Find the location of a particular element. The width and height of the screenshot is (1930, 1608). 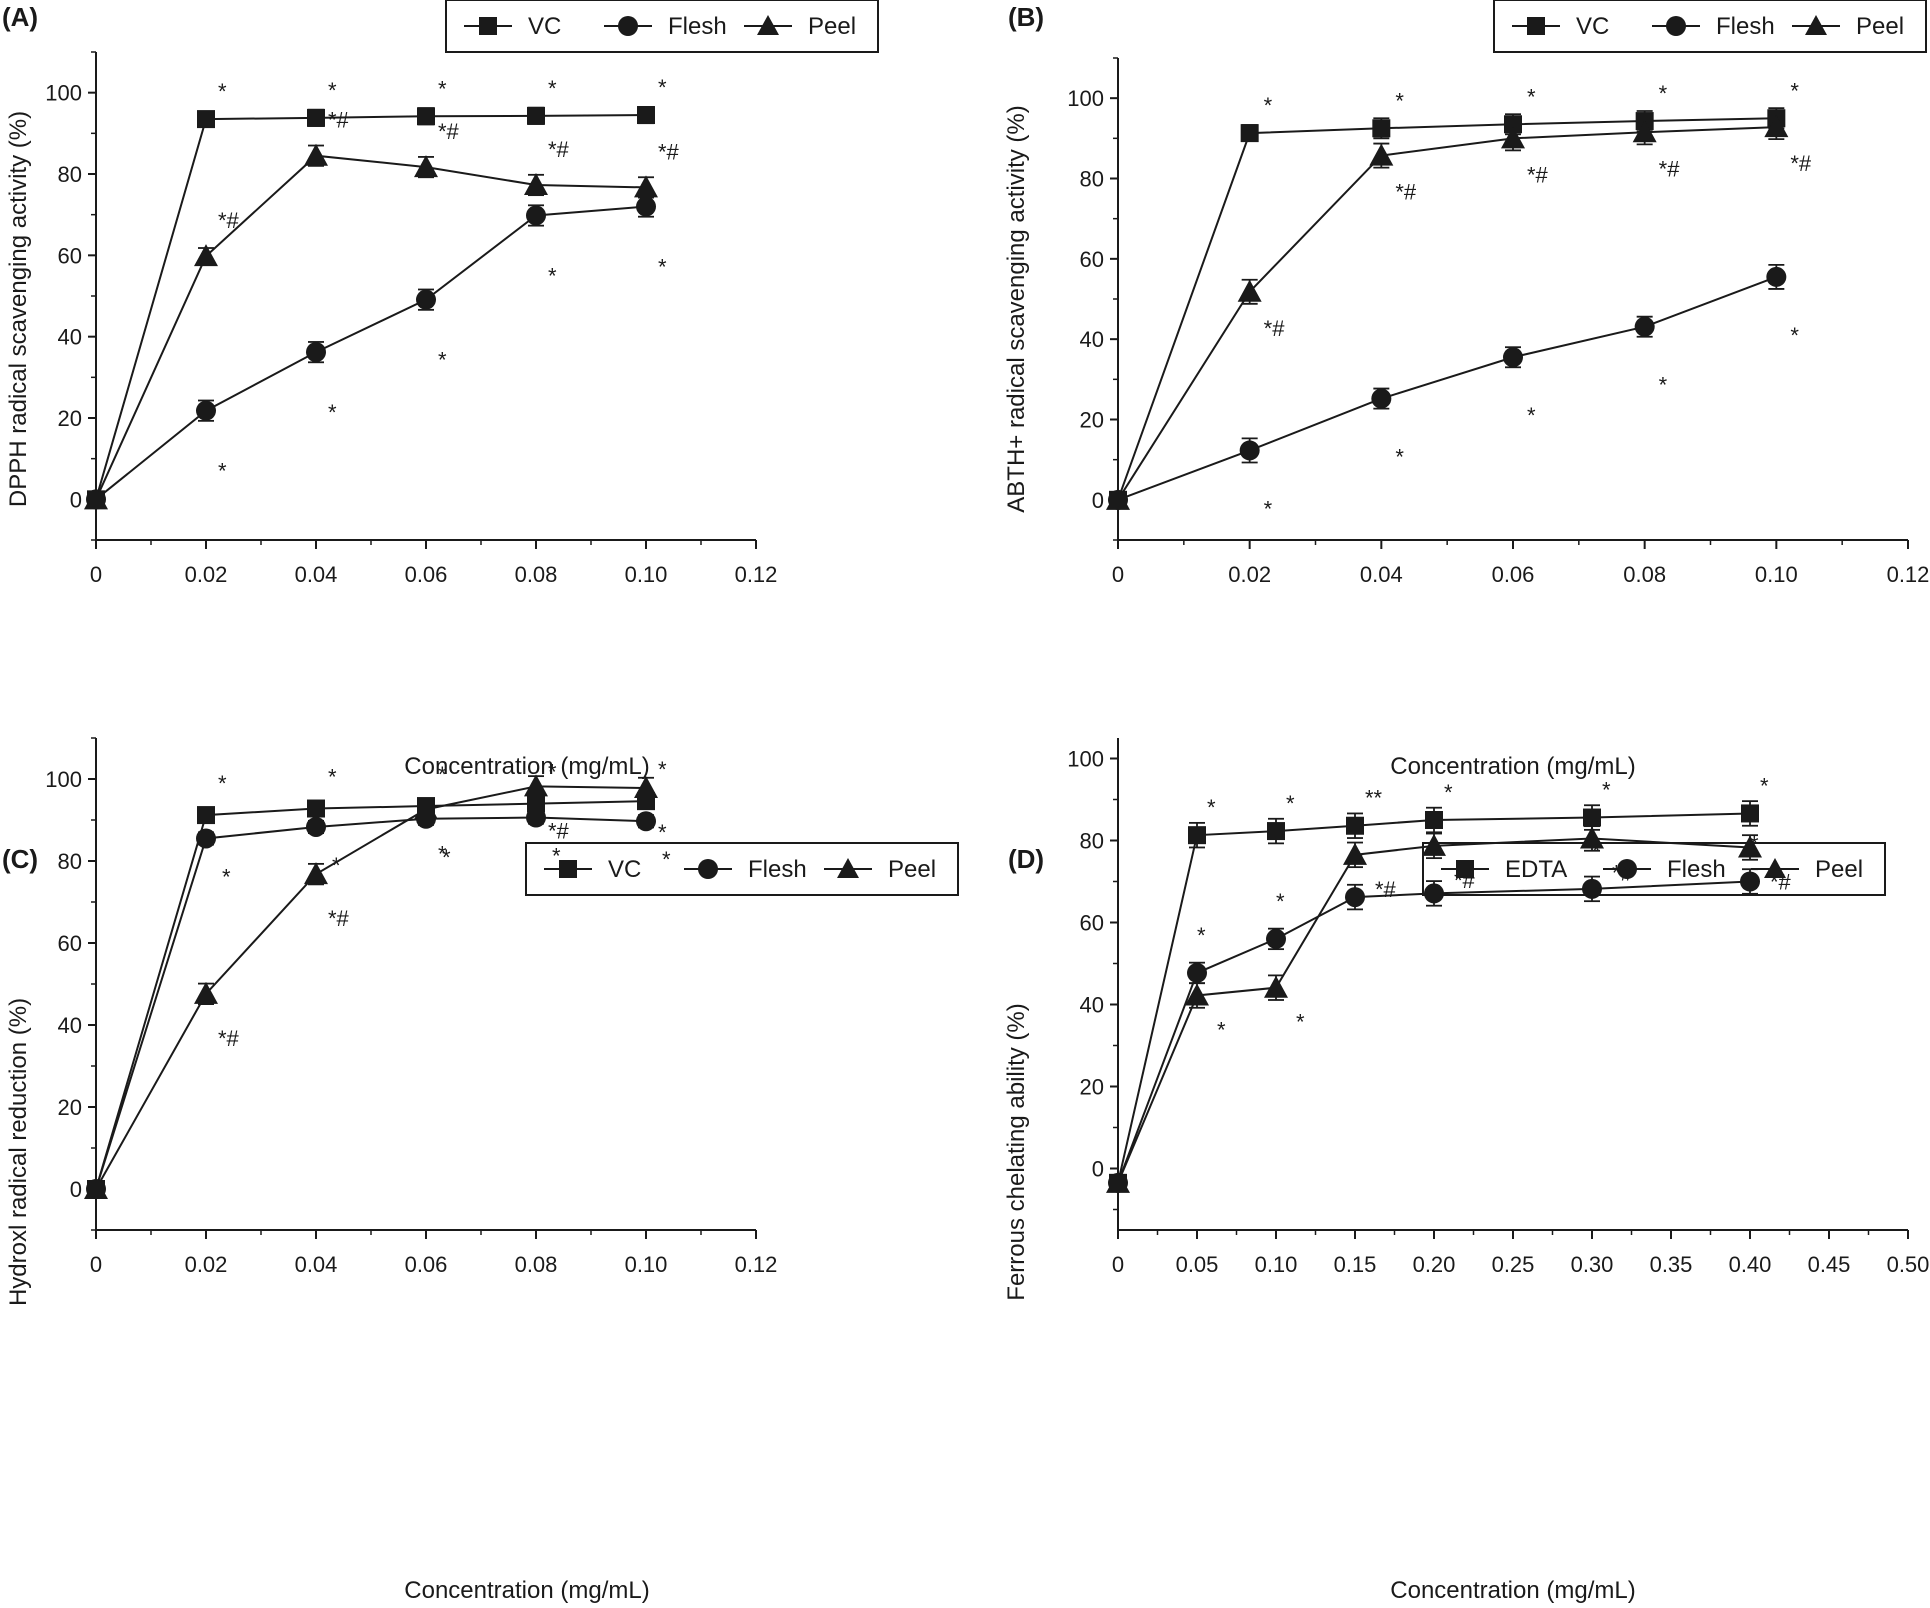

x-tick-label: 0.15 is located at coordinates (1355, 1264).